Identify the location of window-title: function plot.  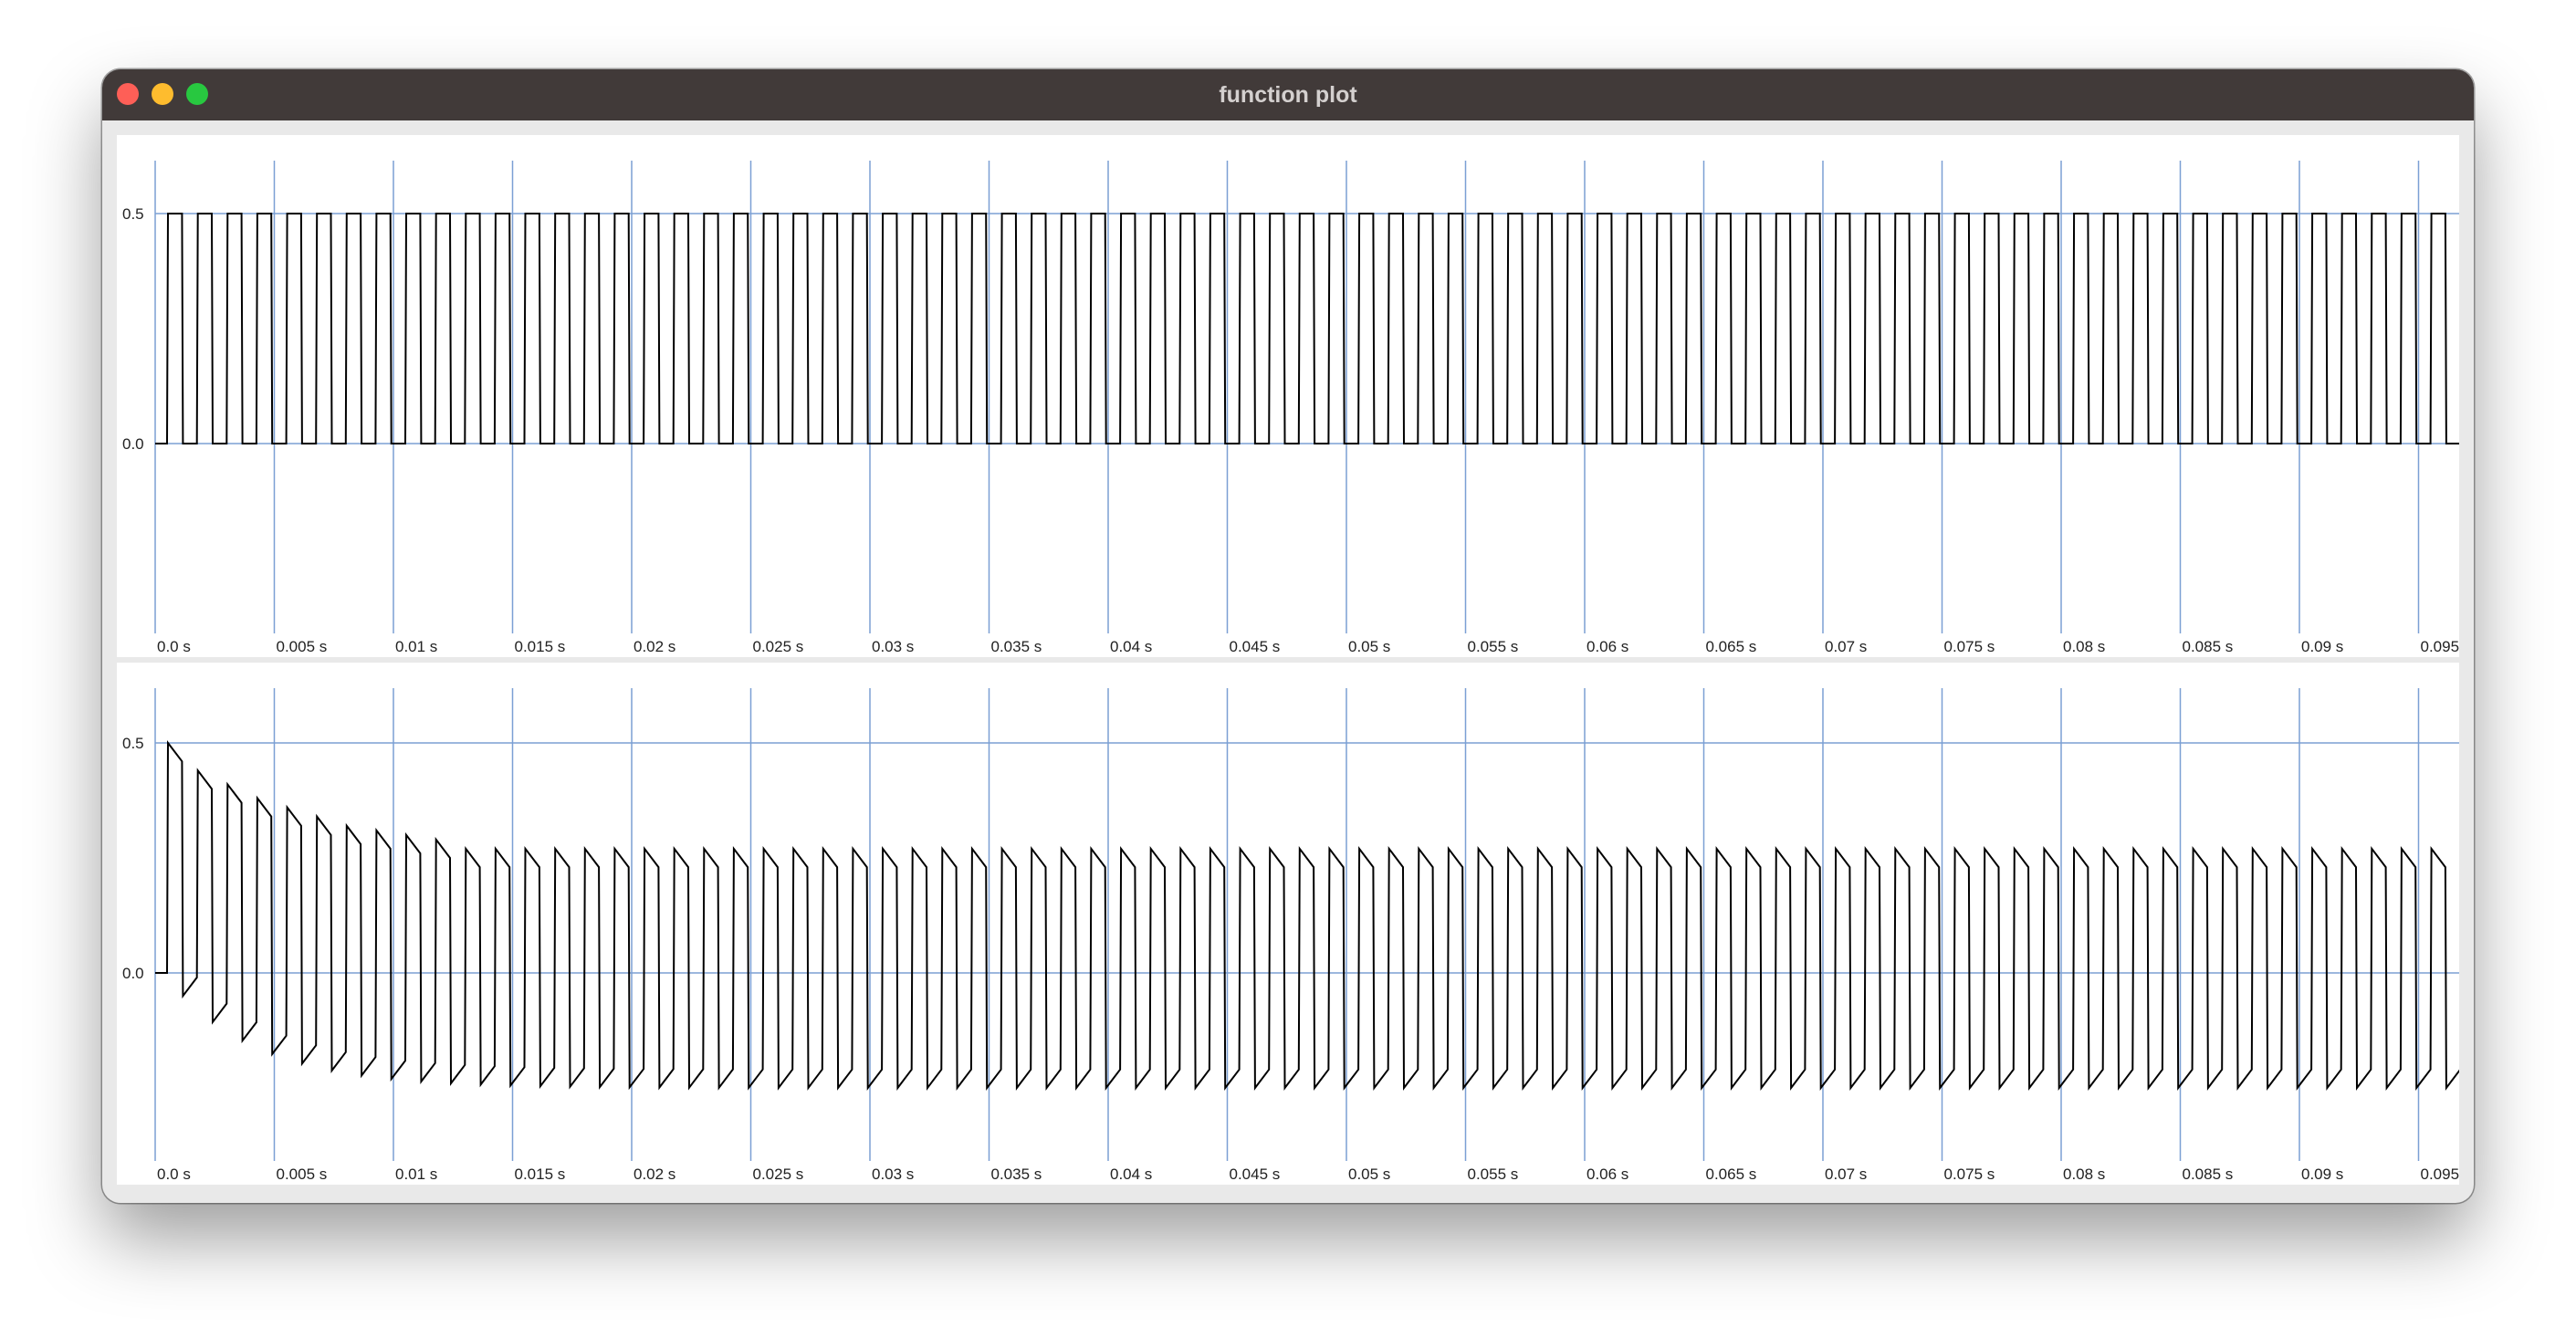
(1288, 95).